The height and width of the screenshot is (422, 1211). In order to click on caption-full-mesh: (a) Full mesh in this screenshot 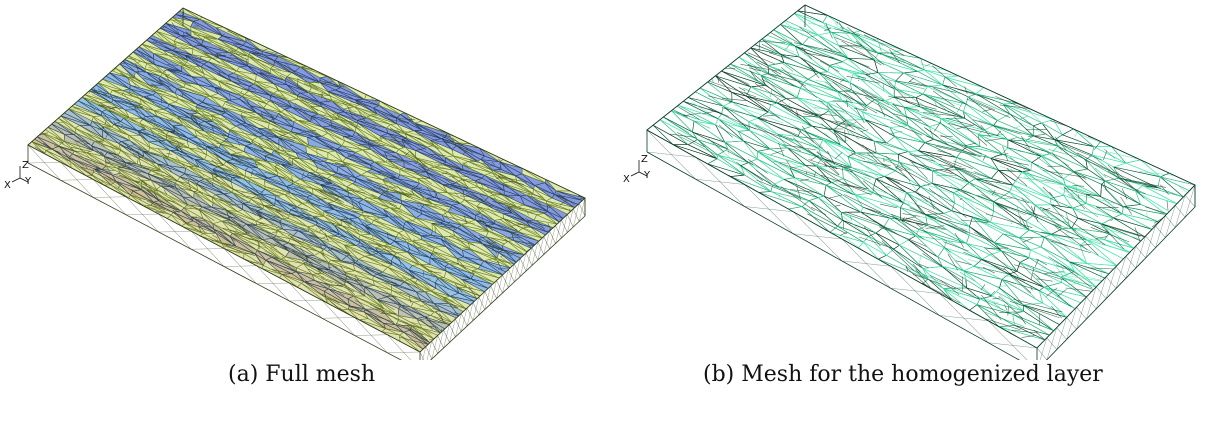, I will do `click(302, 374)`.